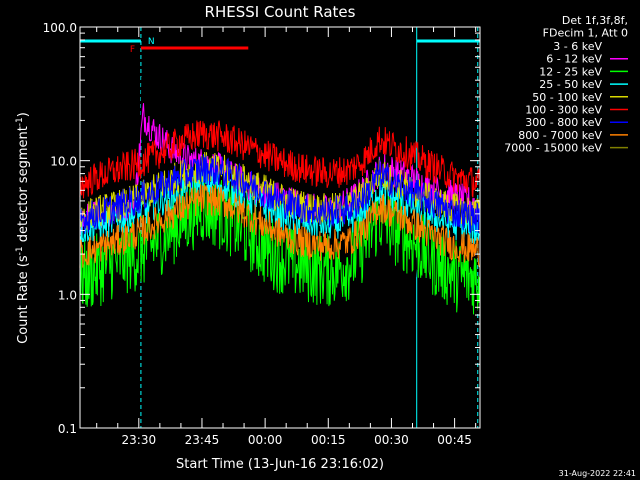 This screenshot has width=640, height=480. I want to click on legend-label-6: 300 - 800 keV, so click(563, 122).